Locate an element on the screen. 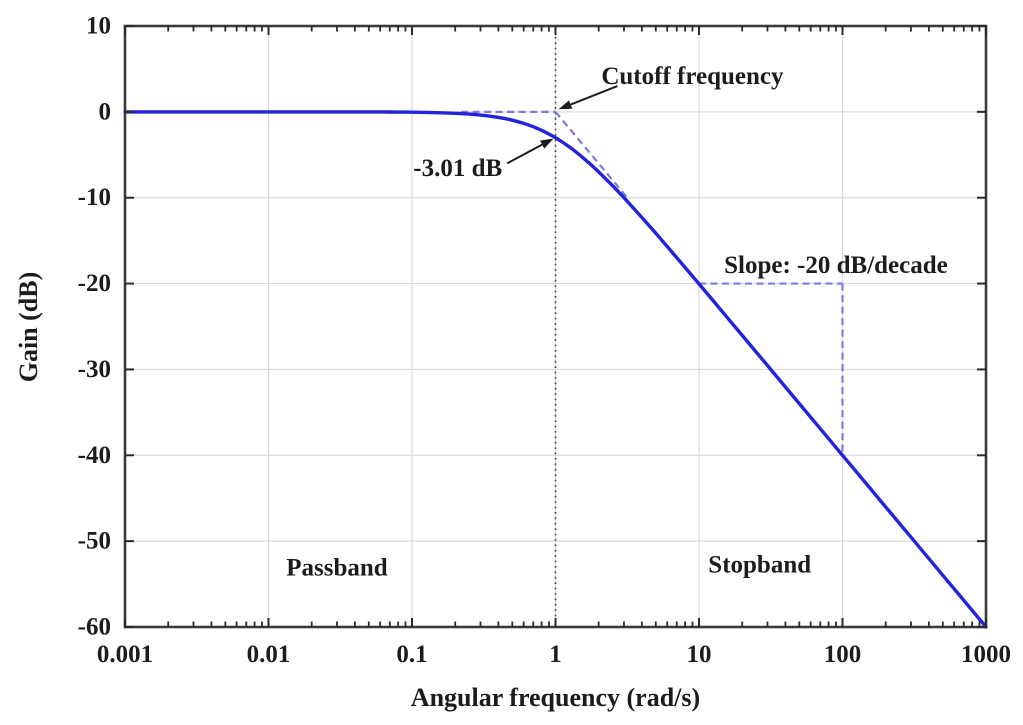  cutoff-frequency-label-arrow-line is located at coordinates (594, 95).